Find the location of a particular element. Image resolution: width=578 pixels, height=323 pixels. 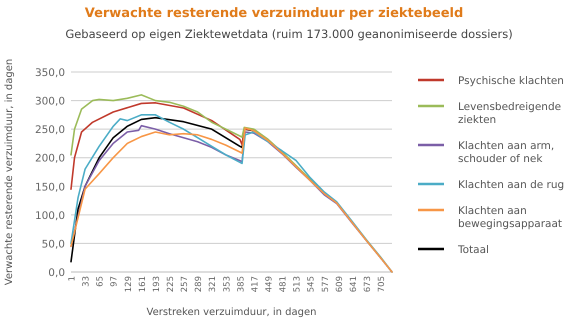

legend-label: Levensbedreigende ziekten is located at coordinates (510, 113).